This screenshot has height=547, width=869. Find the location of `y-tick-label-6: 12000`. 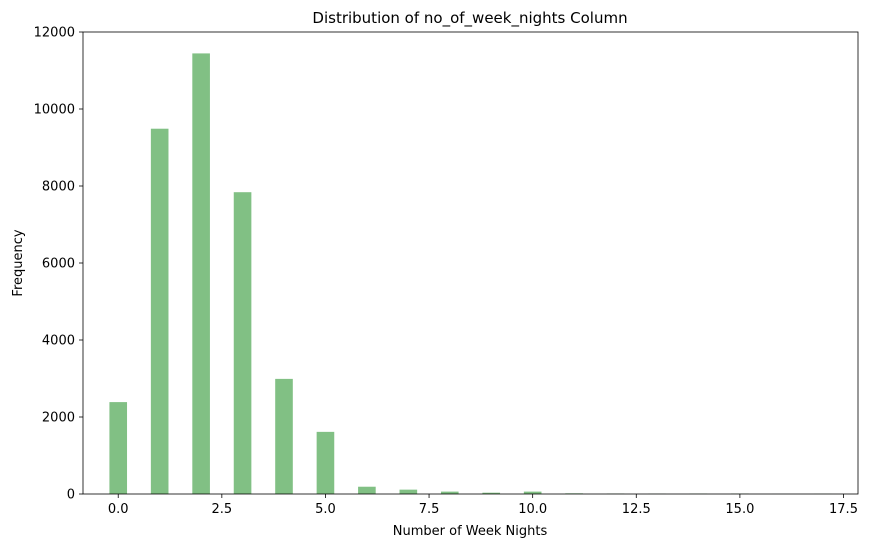

y-tick-label-6: 12000 is located at coordinates (54, 33).